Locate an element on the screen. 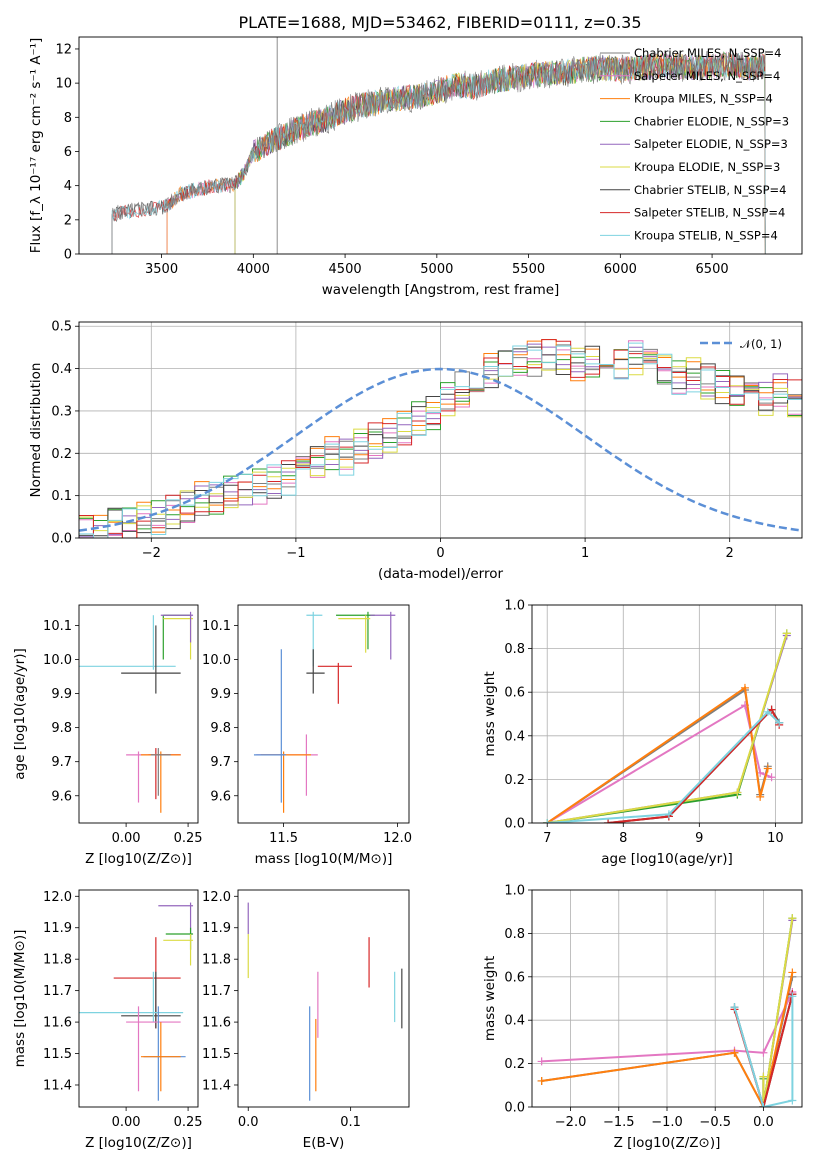 The height and width of the screenshot is (1170, 819). x-tick-label: −2.0 is located at coordinates (571, 1122).